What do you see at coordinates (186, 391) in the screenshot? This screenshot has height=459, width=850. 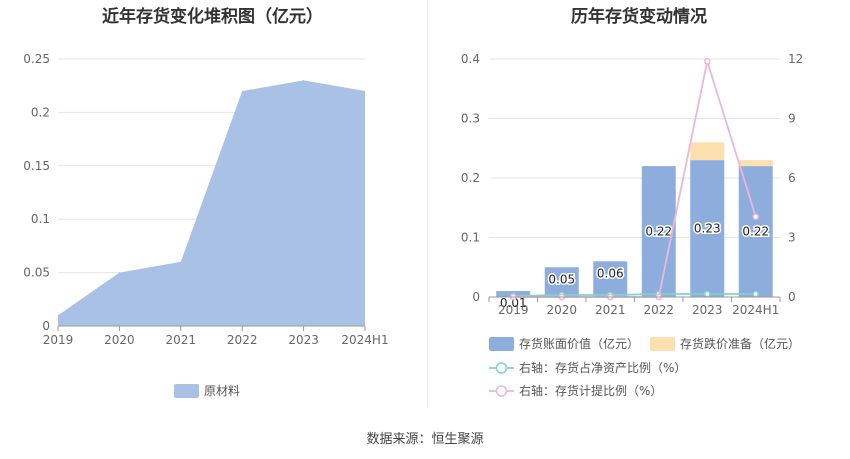 I see `left-legend-swatch` at bounding box center [186, 391].